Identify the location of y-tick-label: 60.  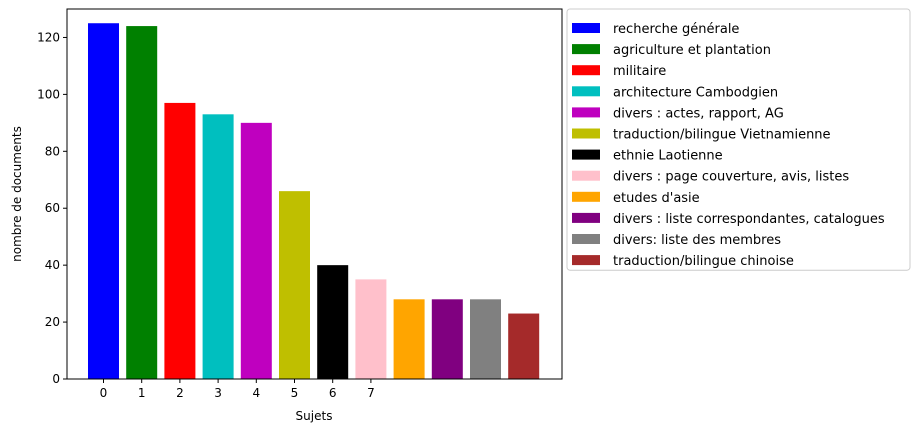
(52, 208).